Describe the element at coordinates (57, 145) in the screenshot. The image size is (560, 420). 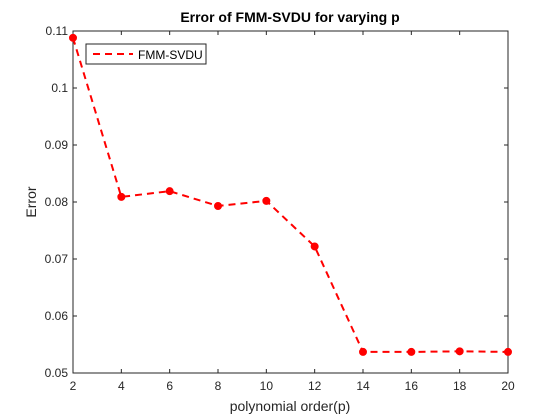
I see `y-tick-label: 0.09` at that location.